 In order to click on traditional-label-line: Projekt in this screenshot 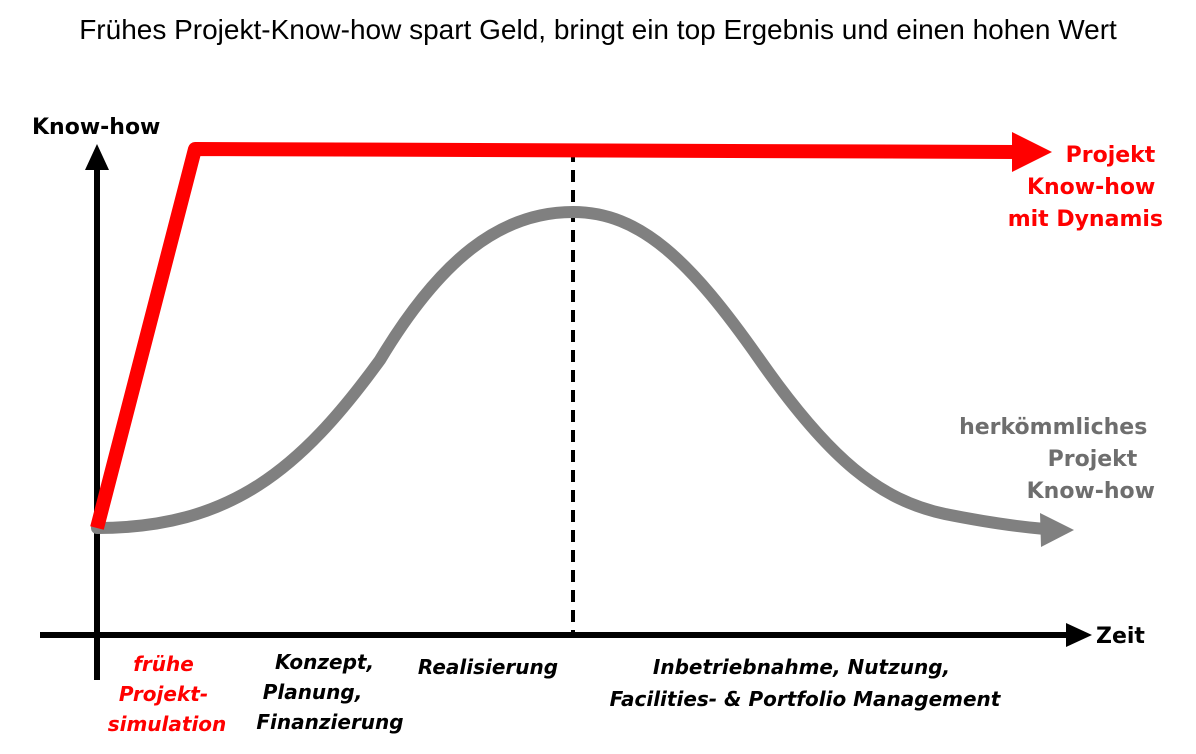, I will do `click(1093, 459)`.